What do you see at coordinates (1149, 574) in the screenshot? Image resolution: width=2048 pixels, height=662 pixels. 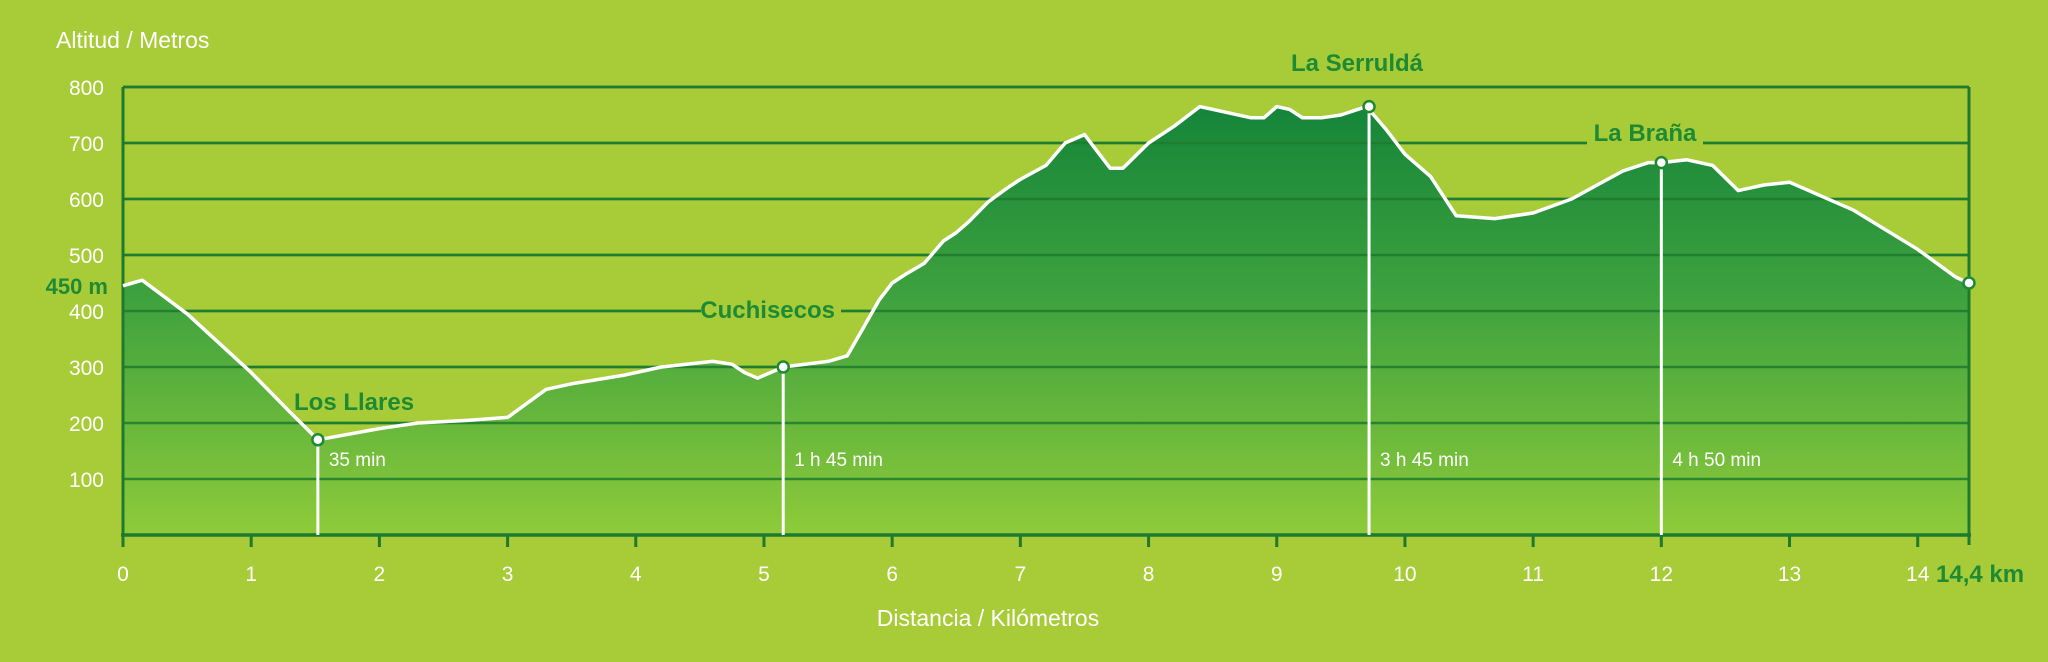 I see `x-tick-label: 8` at bounding box center [1149, 574].